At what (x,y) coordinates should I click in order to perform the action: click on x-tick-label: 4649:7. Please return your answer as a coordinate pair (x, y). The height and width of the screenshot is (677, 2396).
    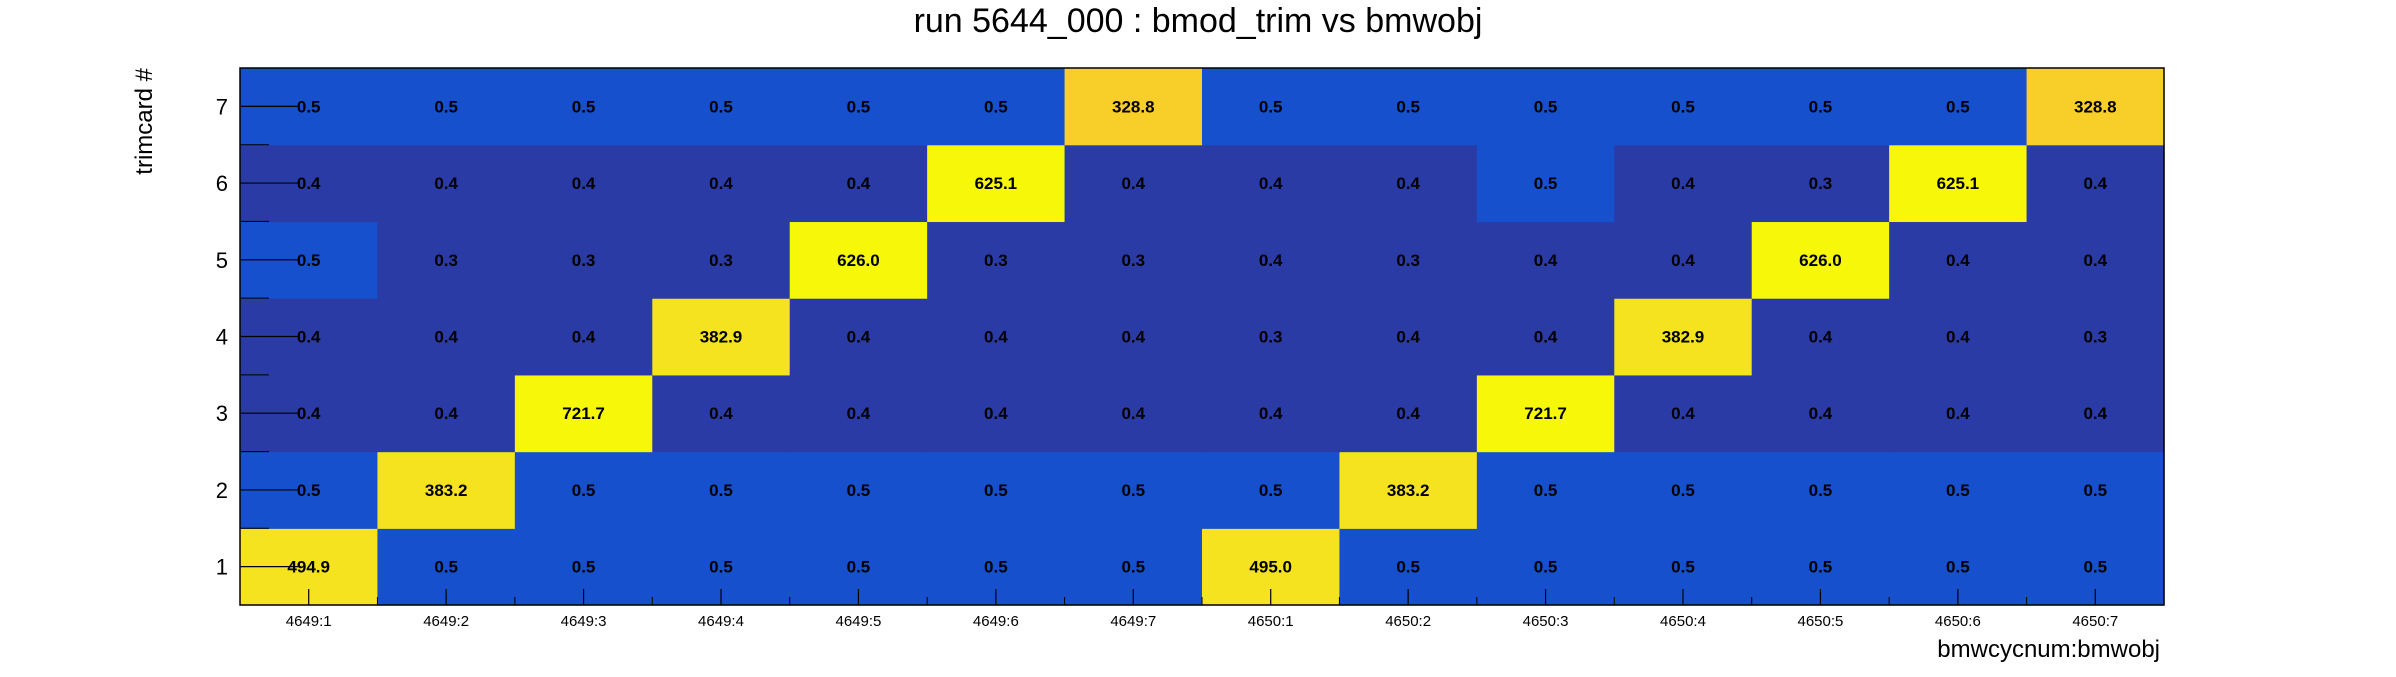
    Looking at the image, I should click on (1133, 621).